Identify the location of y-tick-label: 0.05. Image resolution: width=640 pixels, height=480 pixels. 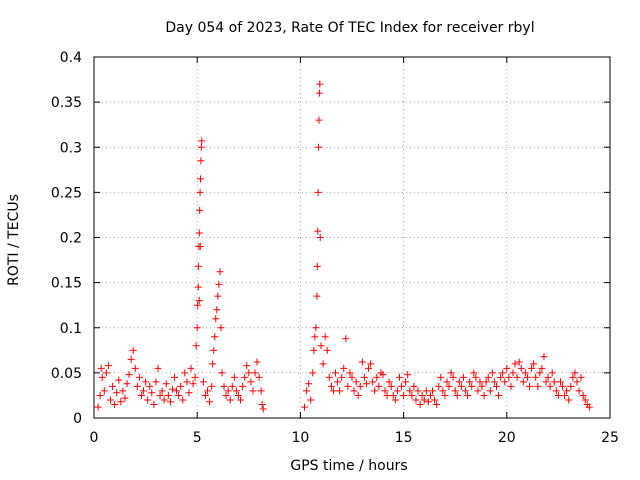
(66, 374).